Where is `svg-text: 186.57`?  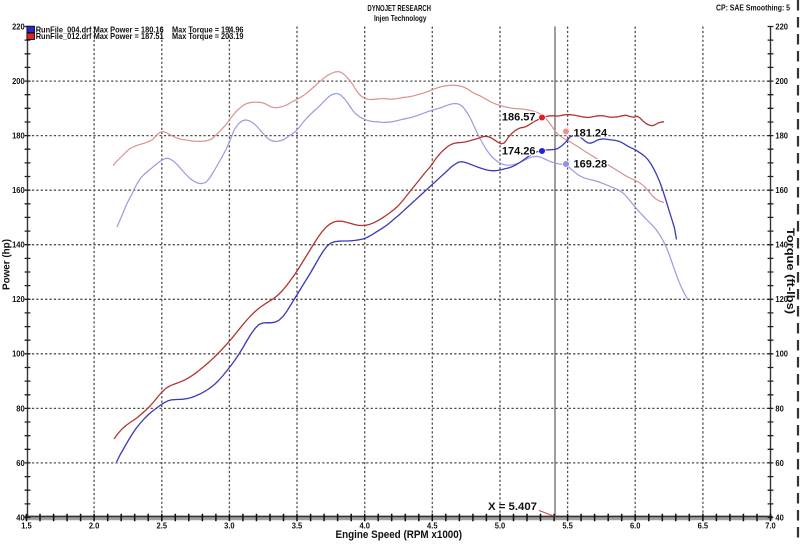
svg-text: 186.57 is located at coordinates (519, 118).